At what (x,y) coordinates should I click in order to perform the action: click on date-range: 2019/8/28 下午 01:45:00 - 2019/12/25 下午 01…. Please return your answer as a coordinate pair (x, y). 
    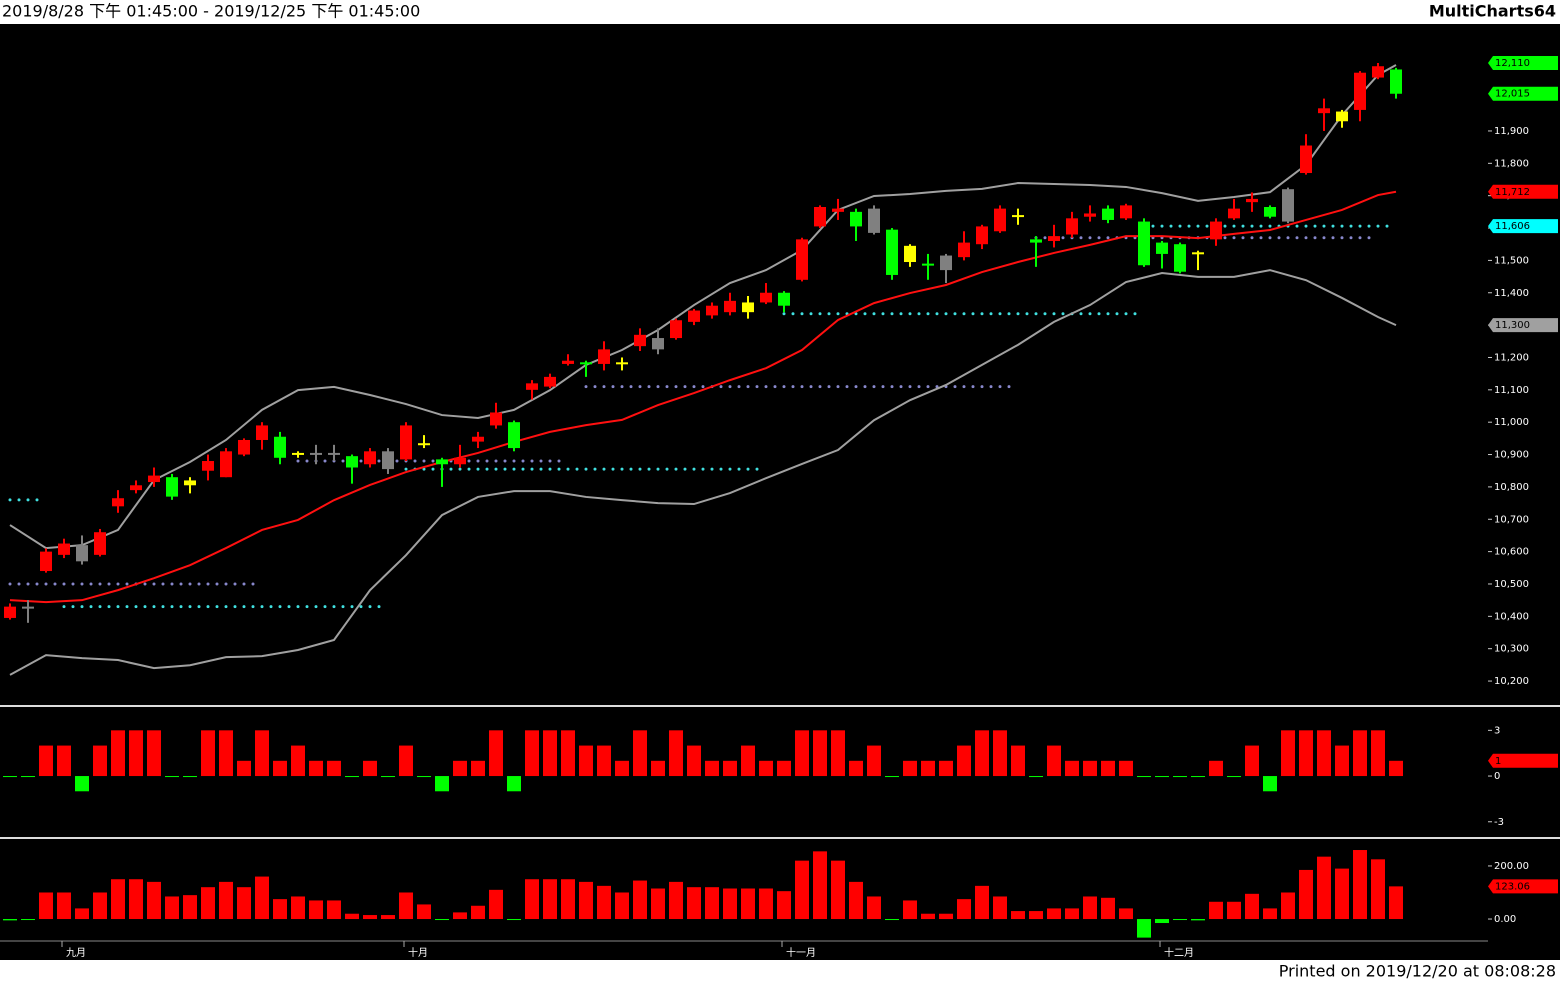
    Looking at the image, I should click on (211, 11).